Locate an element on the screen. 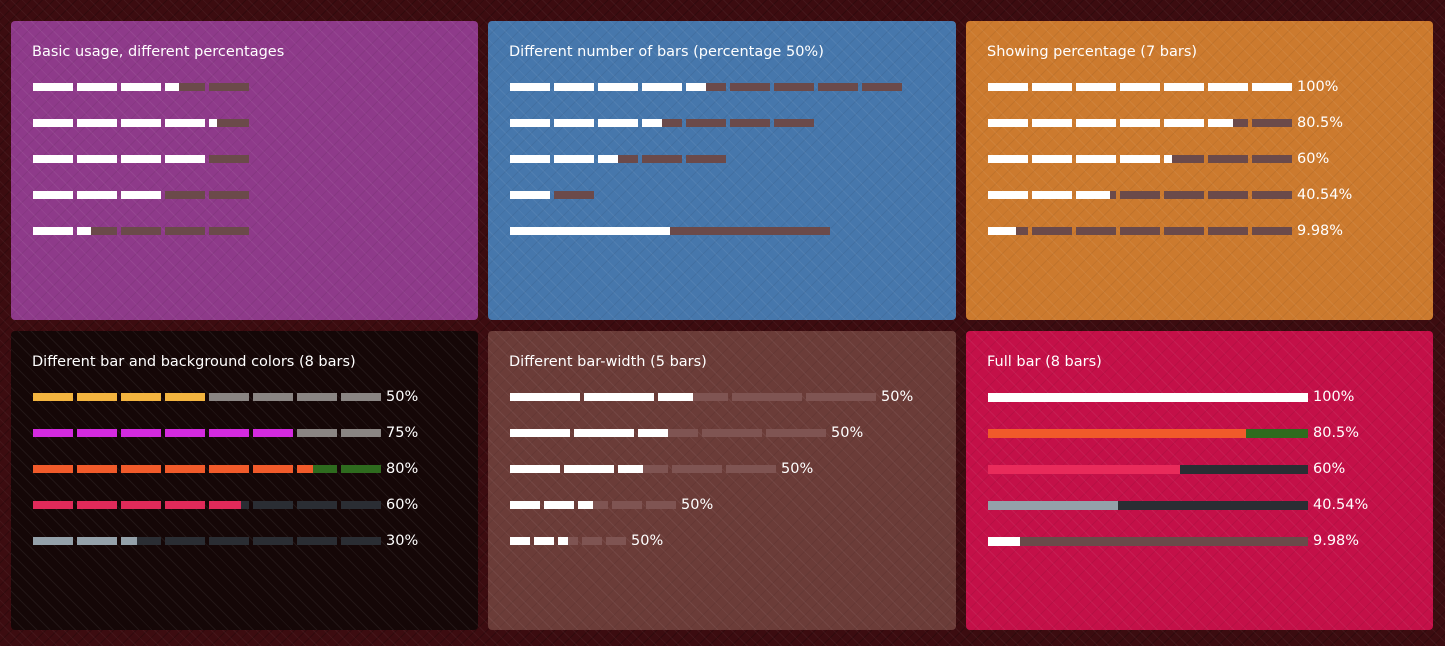 This screenshot has width=1445, height=646. progress-percentage-label: 9.98% is located at coordinates (1336, 541).